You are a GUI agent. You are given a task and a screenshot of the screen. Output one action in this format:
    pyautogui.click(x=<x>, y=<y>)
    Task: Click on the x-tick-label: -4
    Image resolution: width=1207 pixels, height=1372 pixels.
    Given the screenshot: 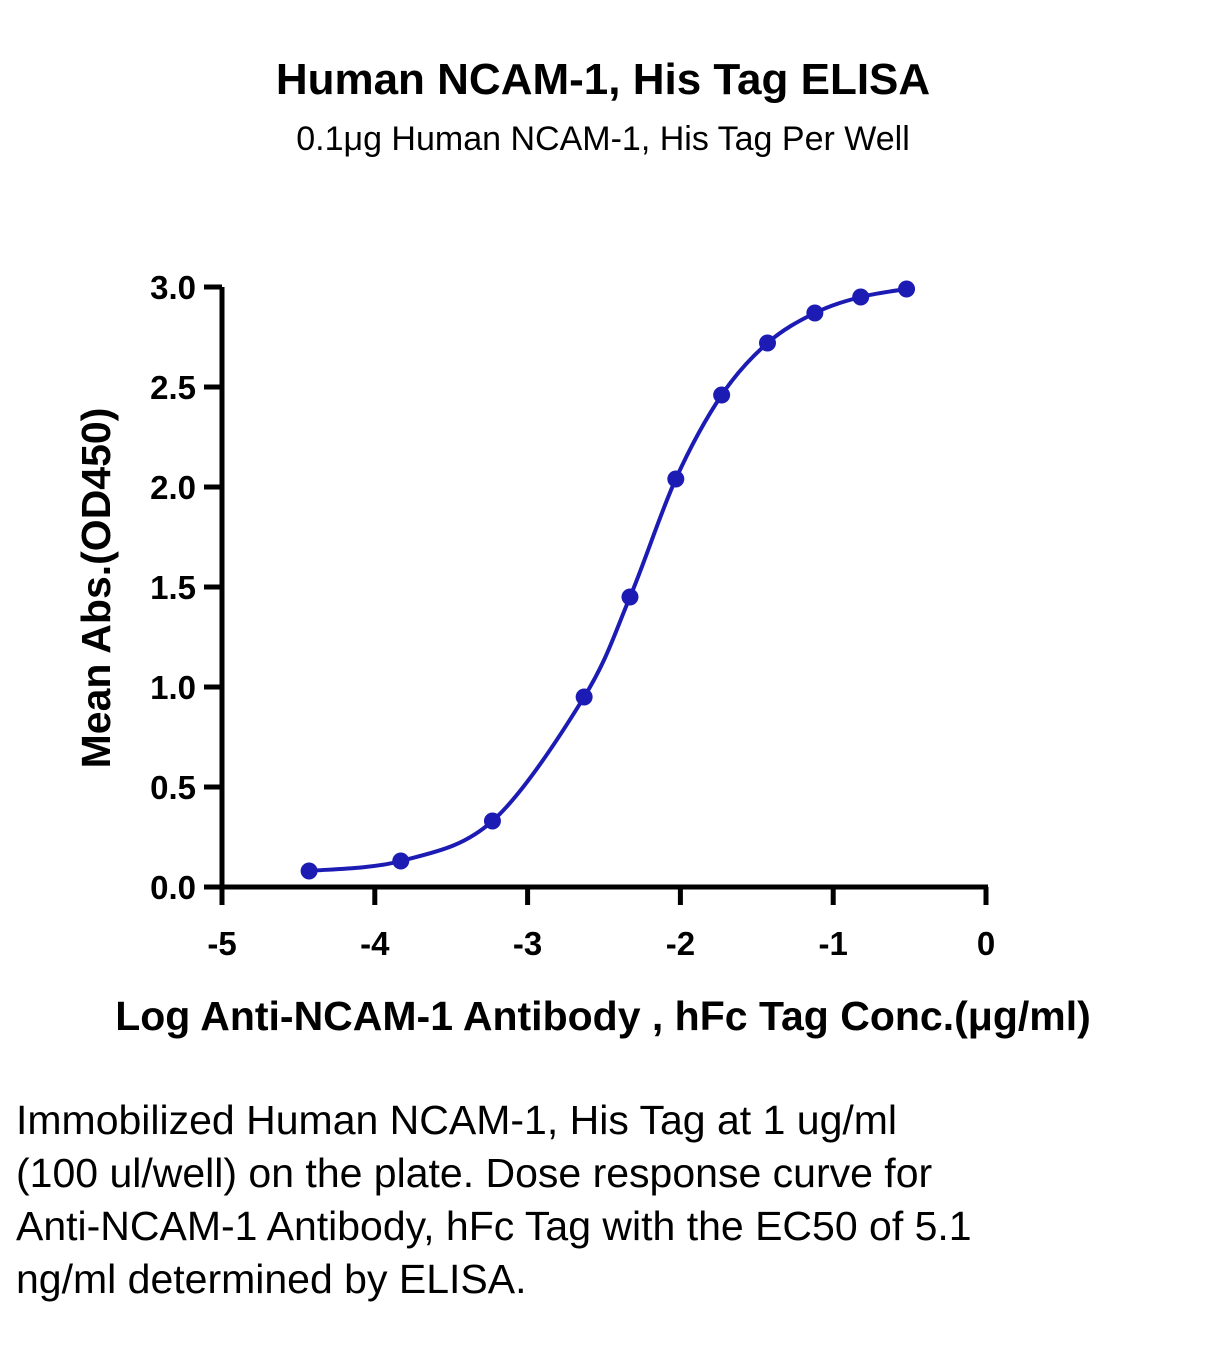 What is the action you would take?
    pyautogui.click(x=375, y=943)
    